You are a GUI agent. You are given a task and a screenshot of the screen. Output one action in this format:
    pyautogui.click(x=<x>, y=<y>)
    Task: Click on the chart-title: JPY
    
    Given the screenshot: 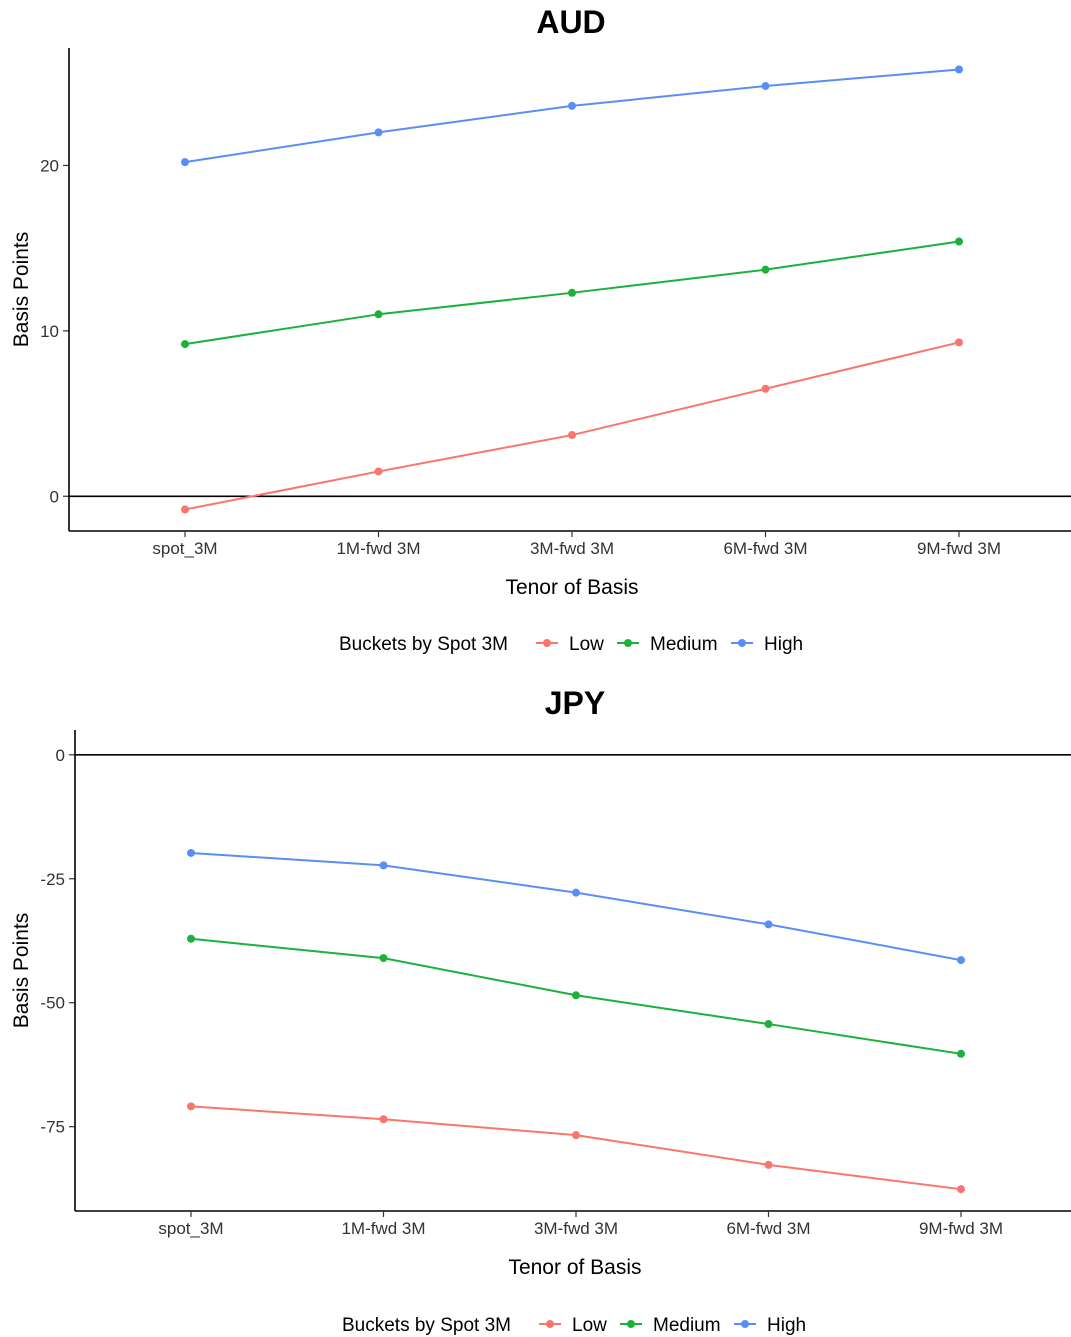 What is the action you would take?
    pyautogui.click(x=575, y=703)
    